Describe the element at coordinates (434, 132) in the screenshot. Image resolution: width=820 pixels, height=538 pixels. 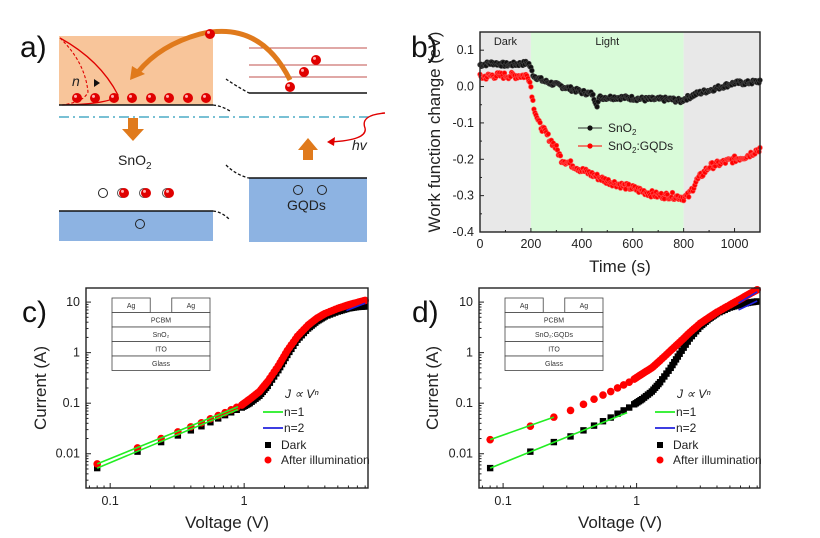
I see `b-ylabel: Work function change (eV)` at that location.